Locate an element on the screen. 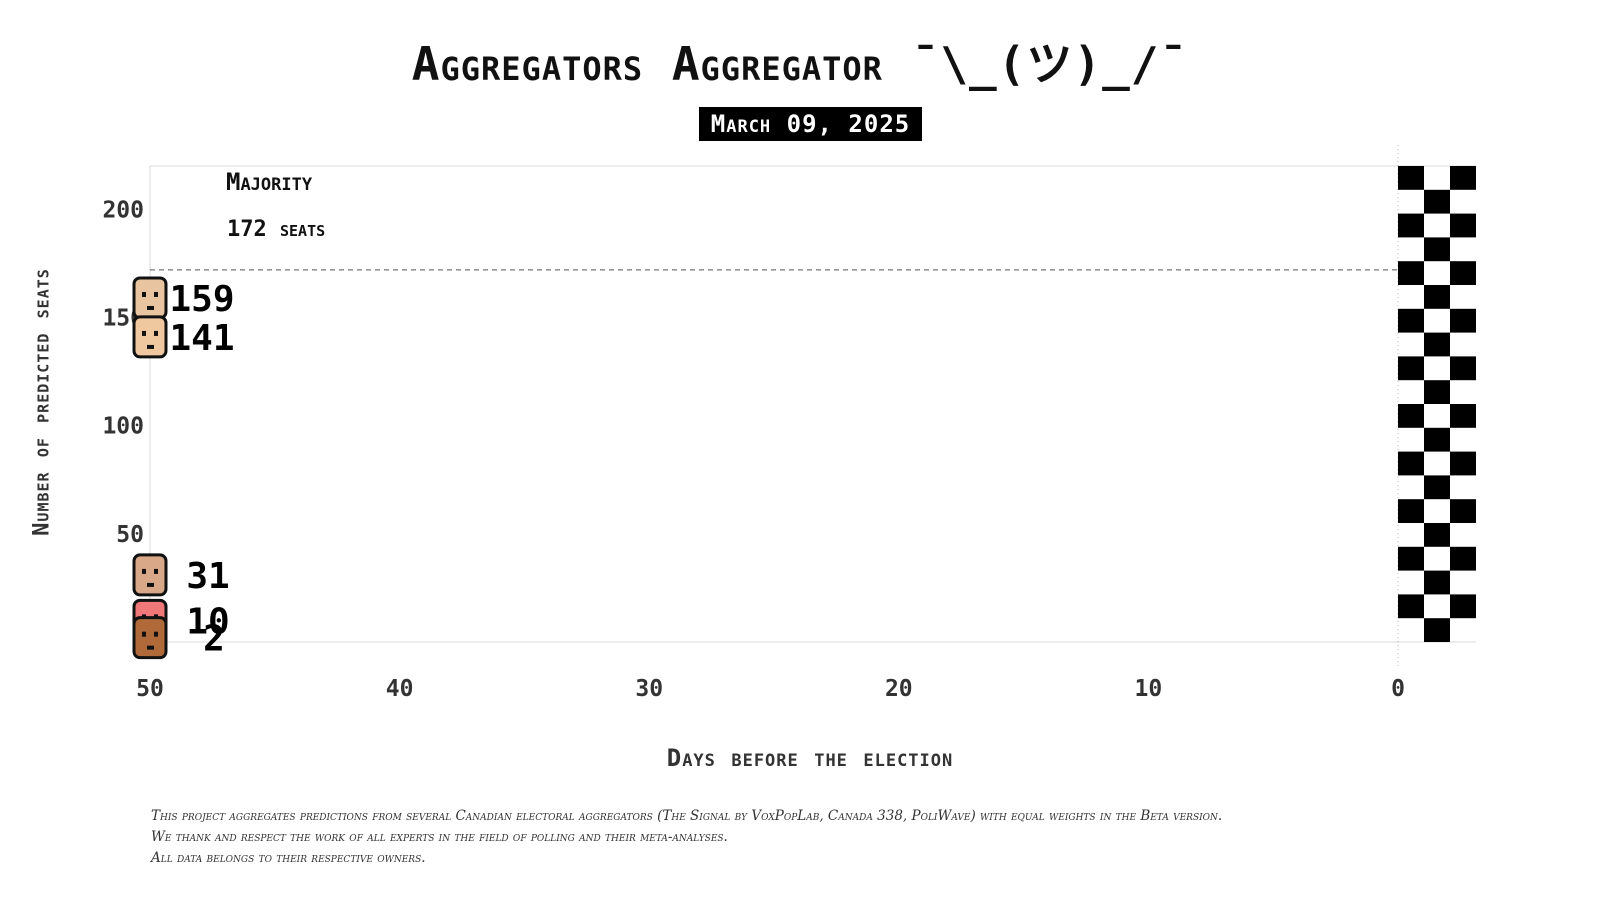  chart-title: Aggregators Aggregator ¯\_(ツ)_/¯ is located at coordinates (800, 64).